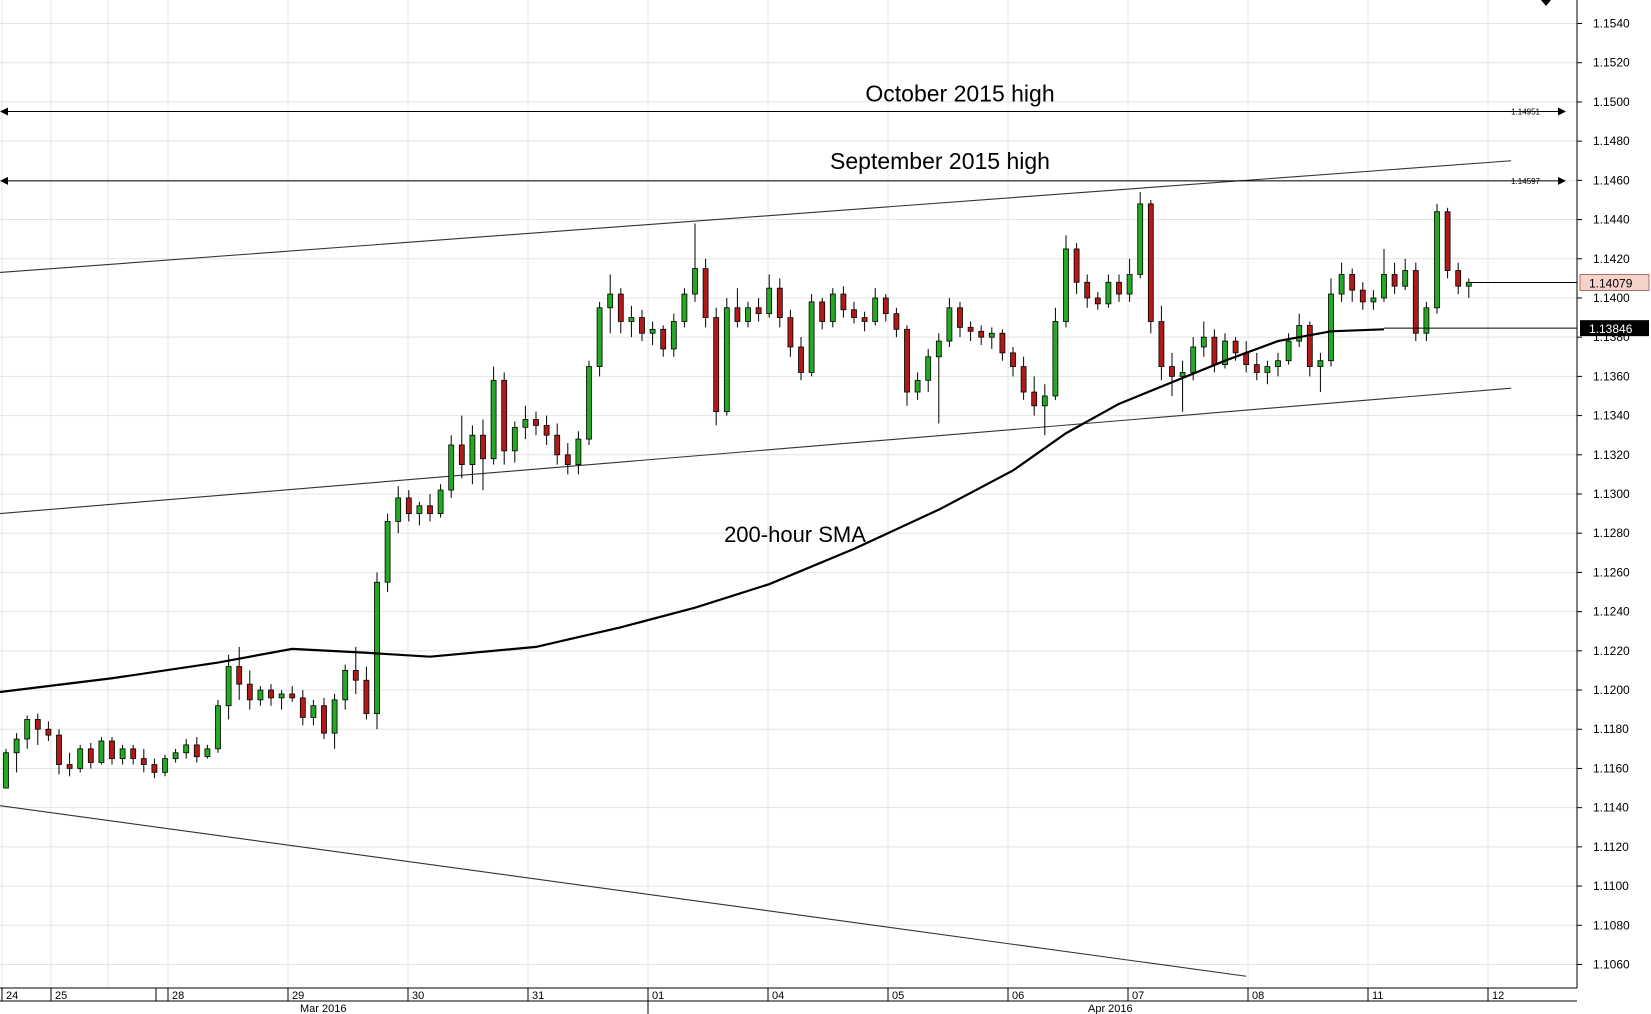 The image size is (1651, 1014). What do you see at coordinates (323, 1008) in the screenshot?
I see `month-tick-label: Mar 2016` at bounding box center [323, 1008].